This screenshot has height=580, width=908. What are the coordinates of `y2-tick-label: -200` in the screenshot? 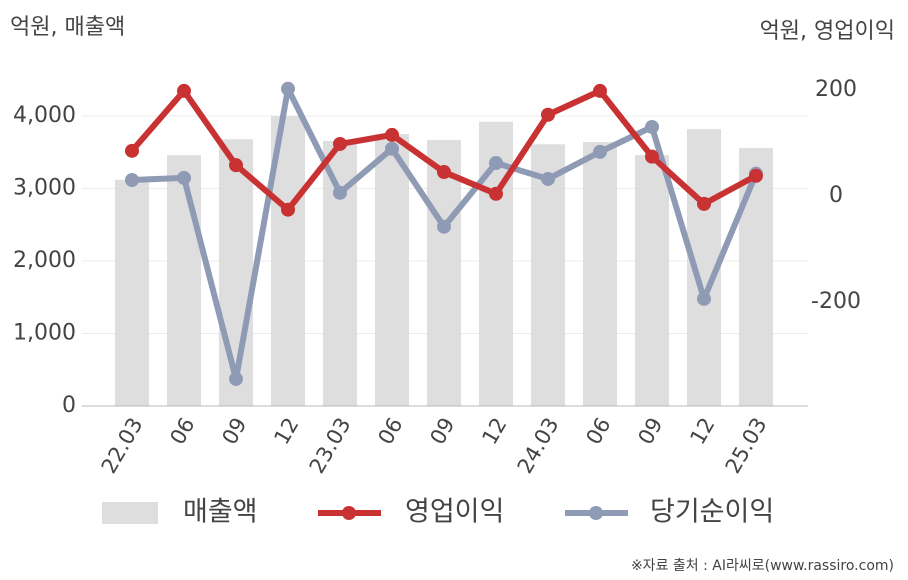 It's located at (836, 301).